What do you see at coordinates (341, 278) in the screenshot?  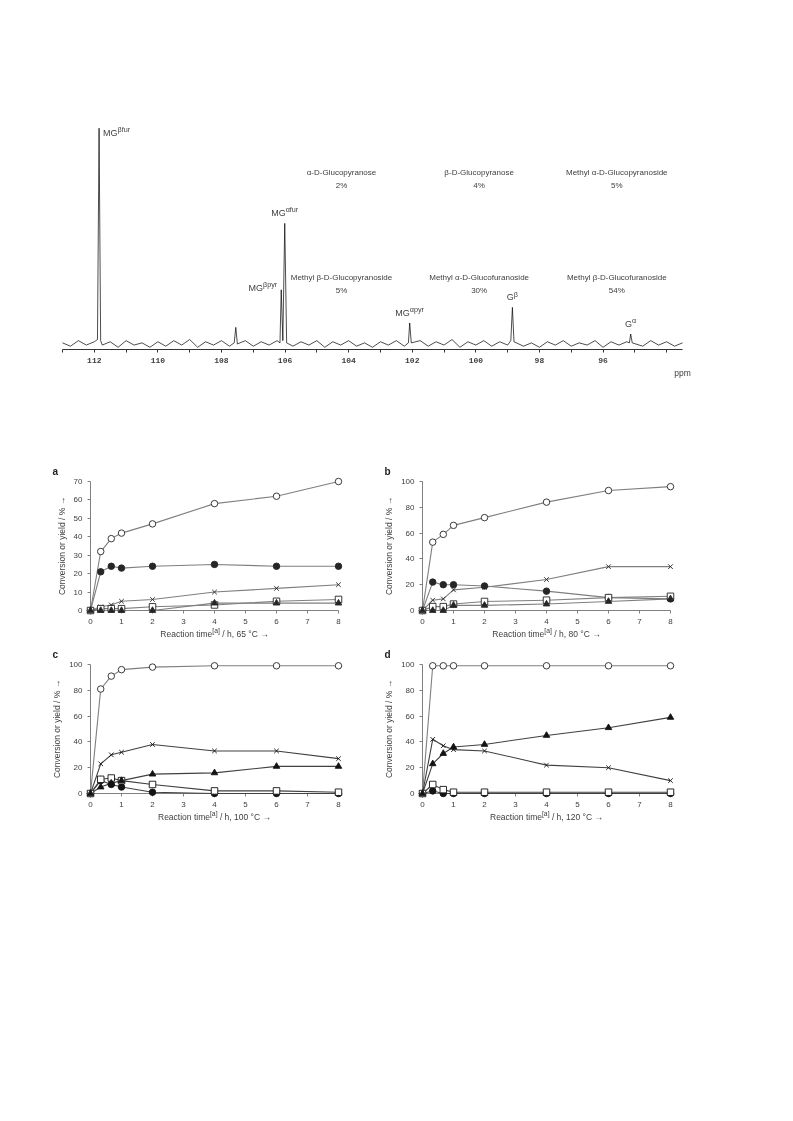 I see `annotation: Methyl β-D-Glucopyranoside` at bounding box center [341, 278].